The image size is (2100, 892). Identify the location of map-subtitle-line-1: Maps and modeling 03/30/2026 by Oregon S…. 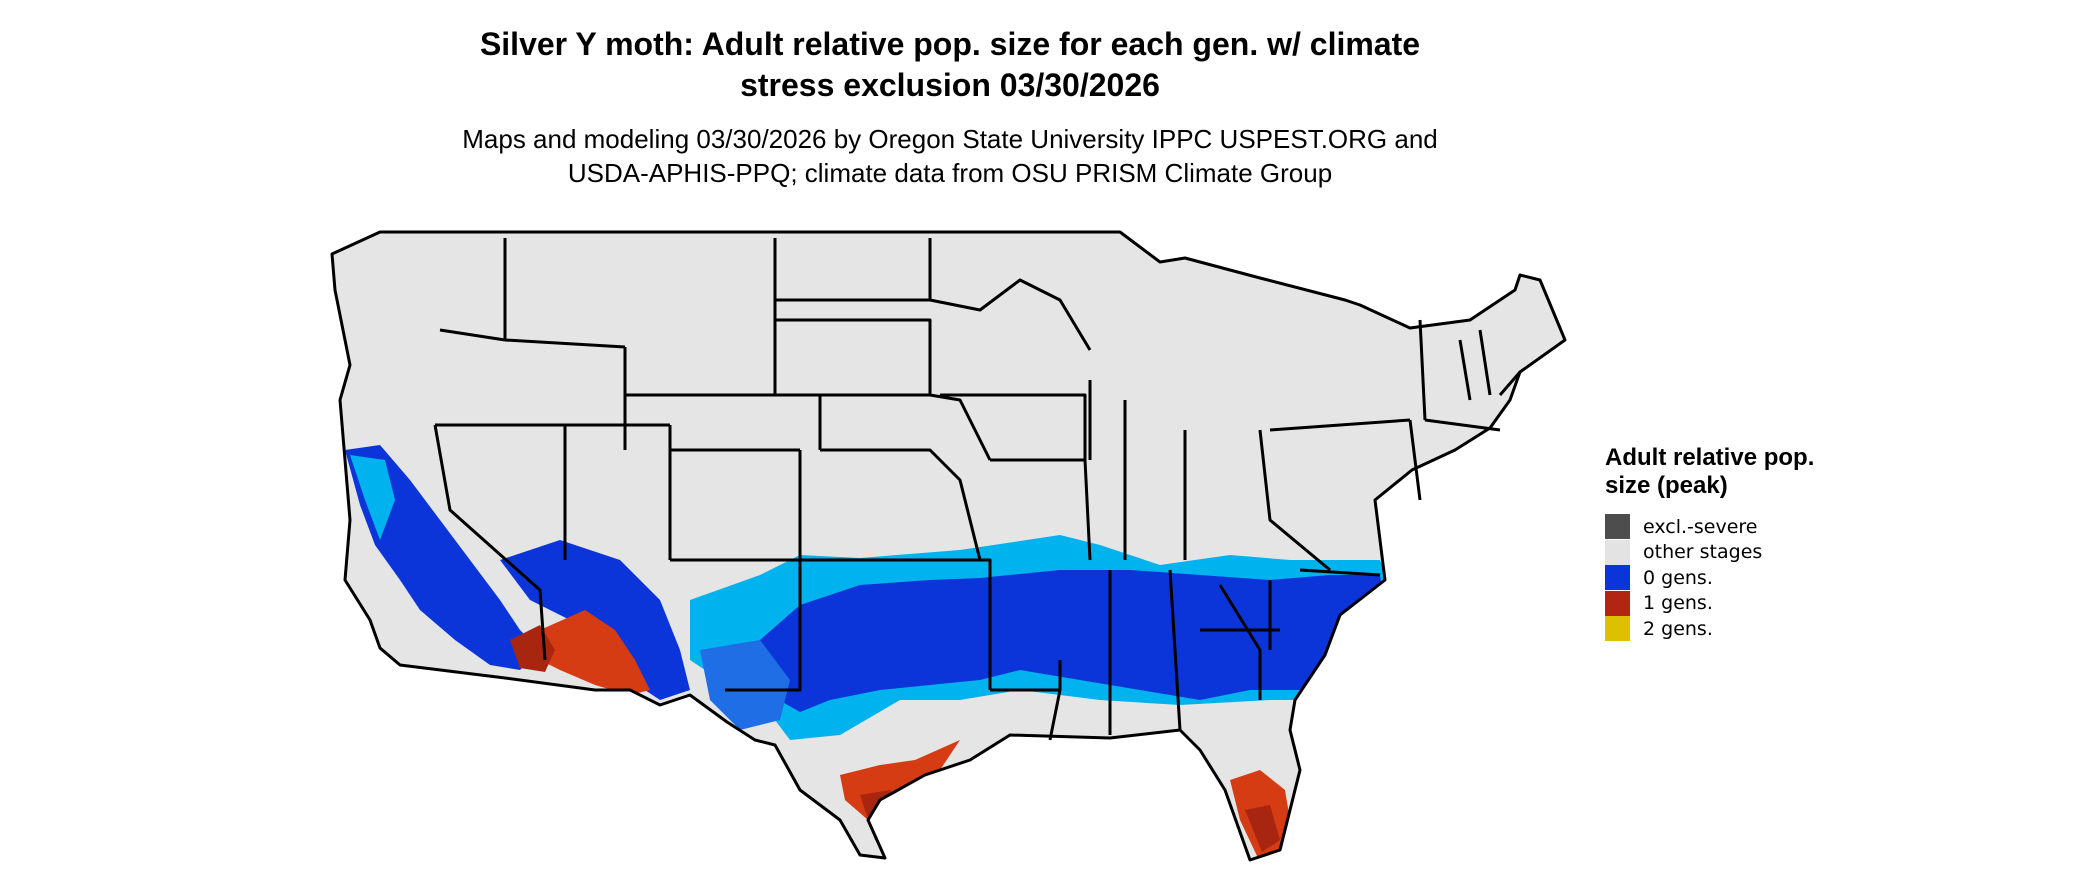
(950, 139).